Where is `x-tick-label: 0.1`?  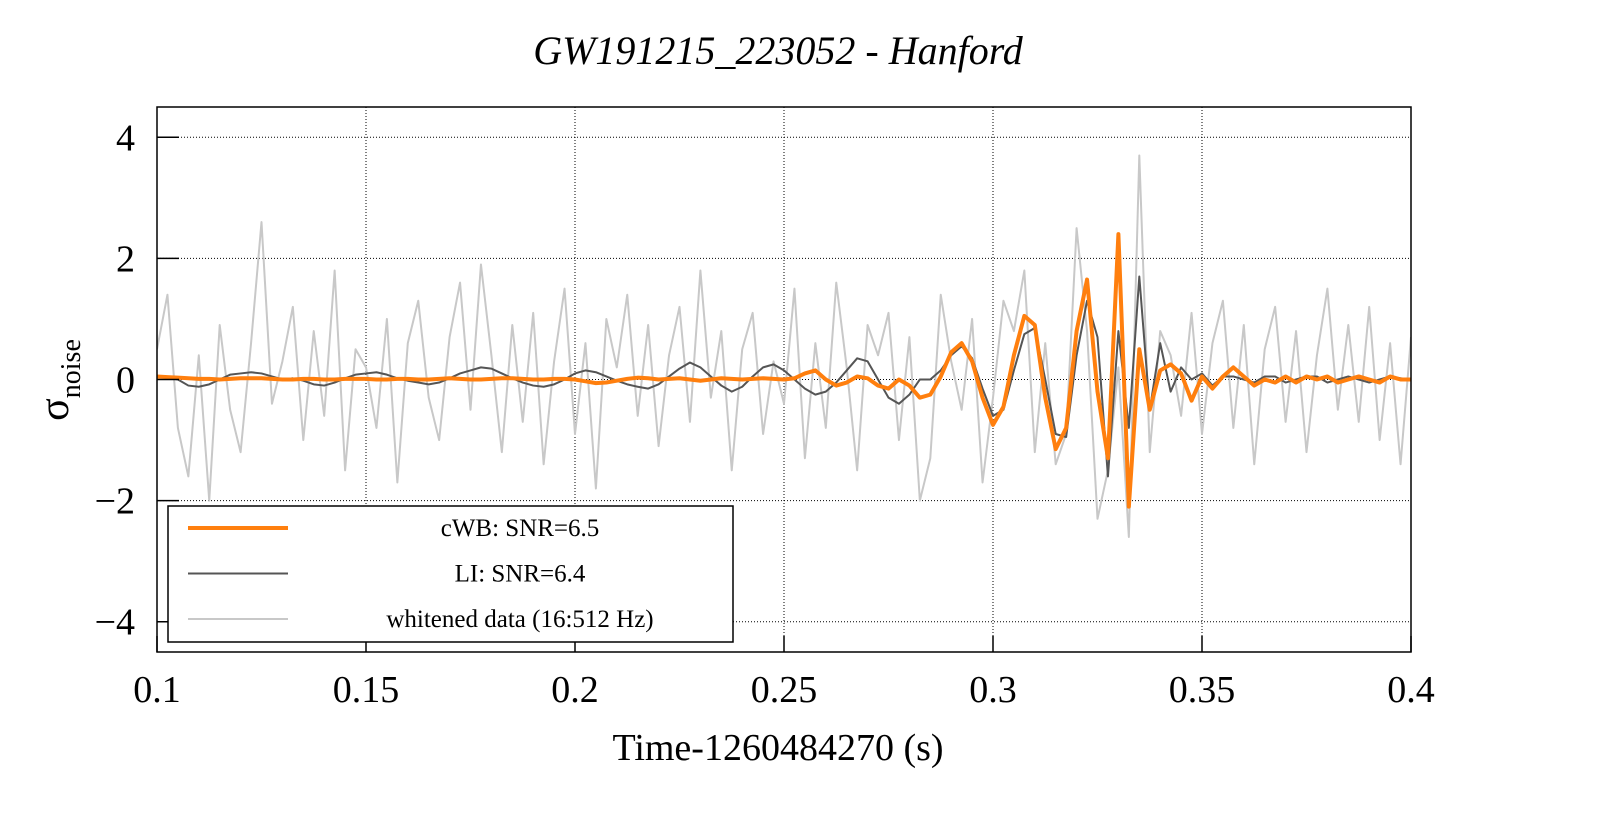 x-tick-label: 0.1 is located at coordinates (157, 690).